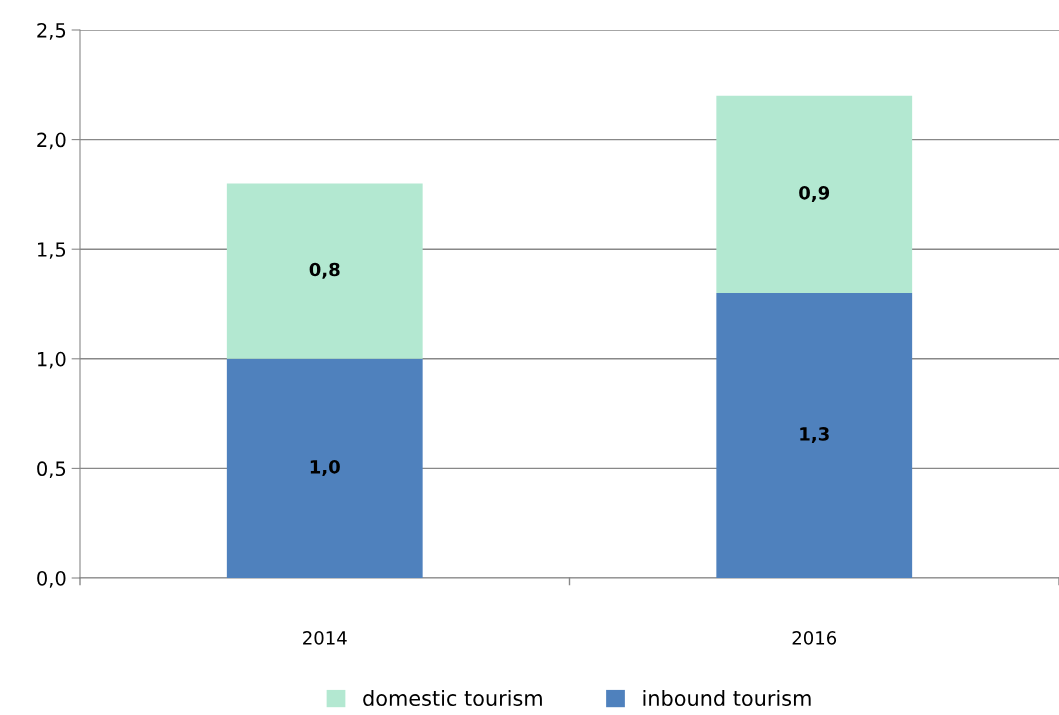 Image resolution: width=1059 pixels, height=715 pixels. I want to click on data-label: 0,8, so click(324, 270).